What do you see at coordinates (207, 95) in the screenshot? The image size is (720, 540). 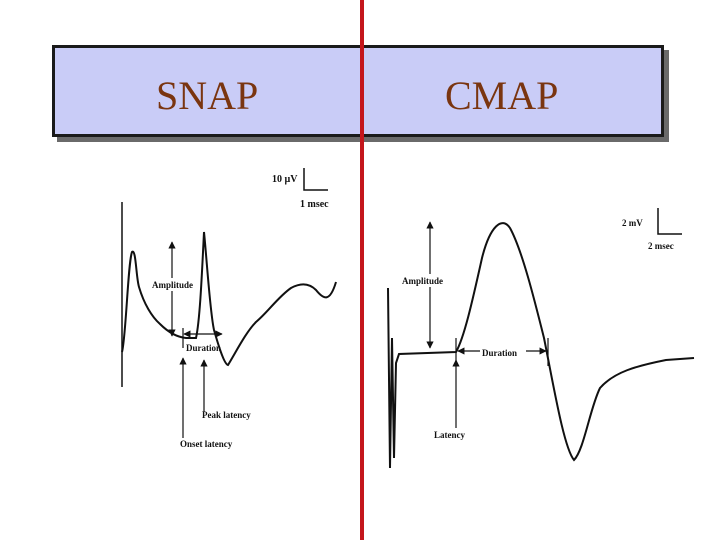 I see `snap-title: SNAP` at bounding box center [207, 95].